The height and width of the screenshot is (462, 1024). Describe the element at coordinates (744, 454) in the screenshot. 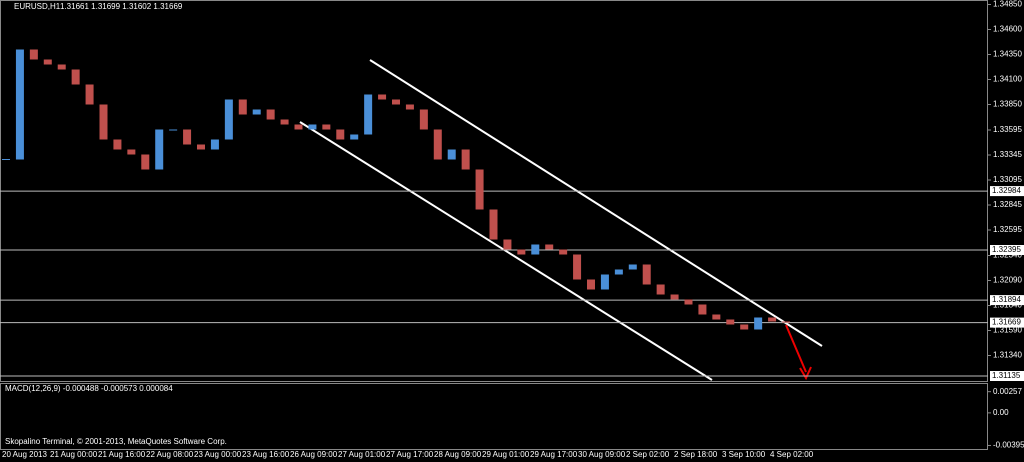

I see `x-tick-label: 3 Sep 10:00` at that location.